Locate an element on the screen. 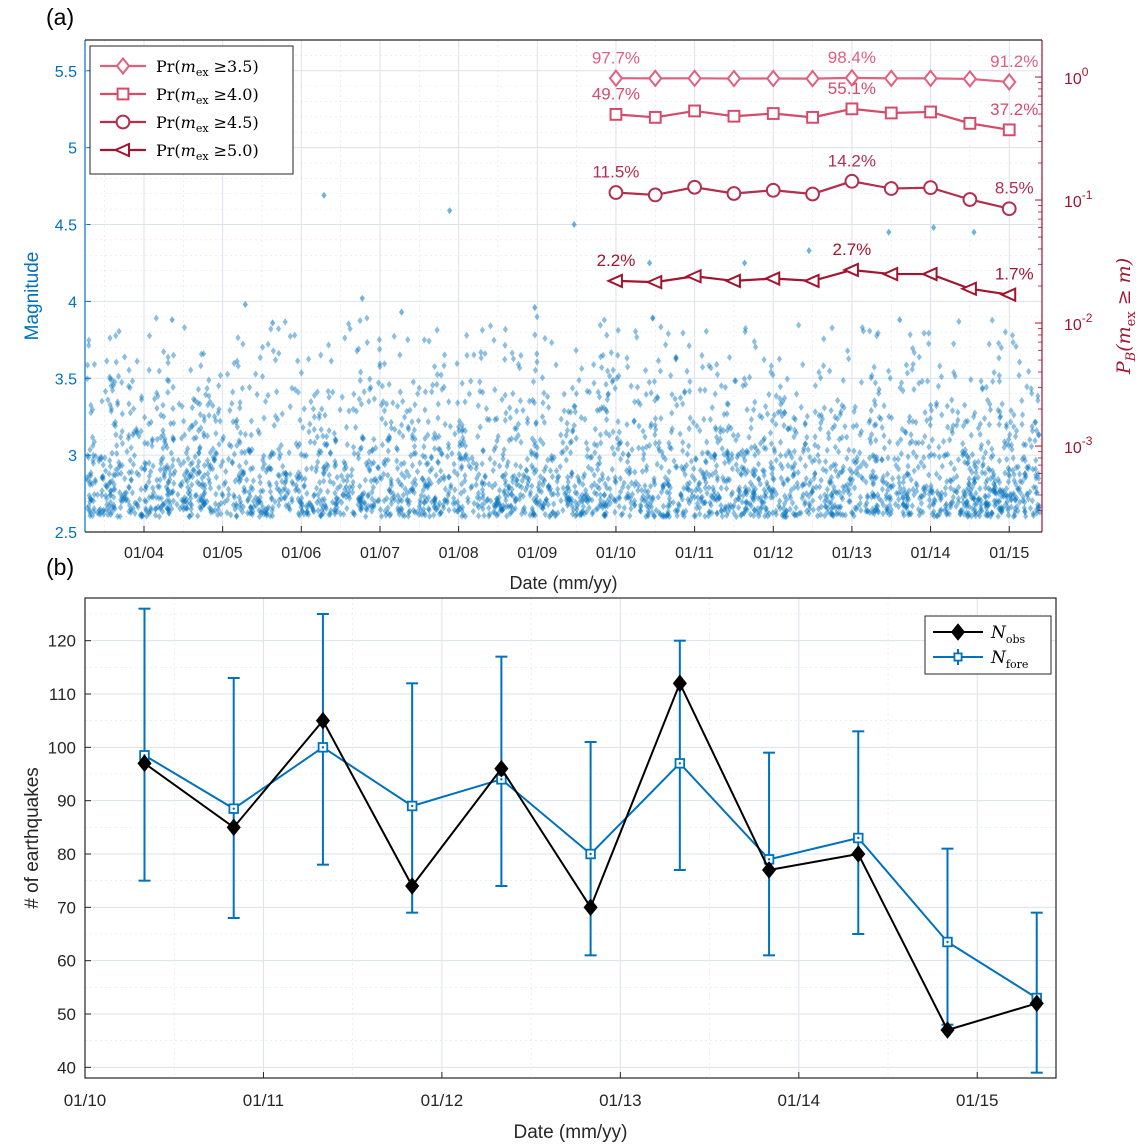 The height and width of the screenshot is (1148, 1148). x-tick-label-a: 01/14 is located at coordinates (931, 553).